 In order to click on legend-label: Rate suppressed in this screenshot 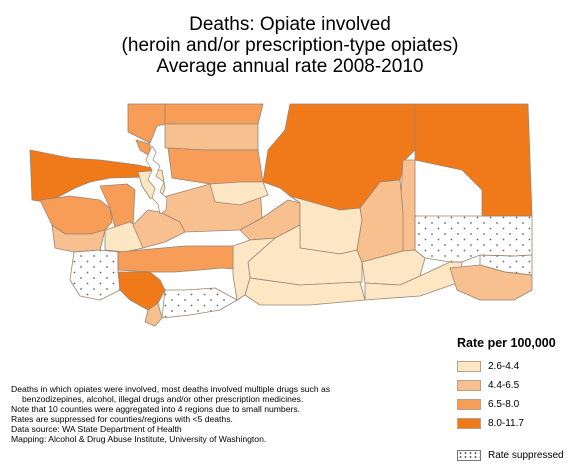, I will do `click(526, 455)`.